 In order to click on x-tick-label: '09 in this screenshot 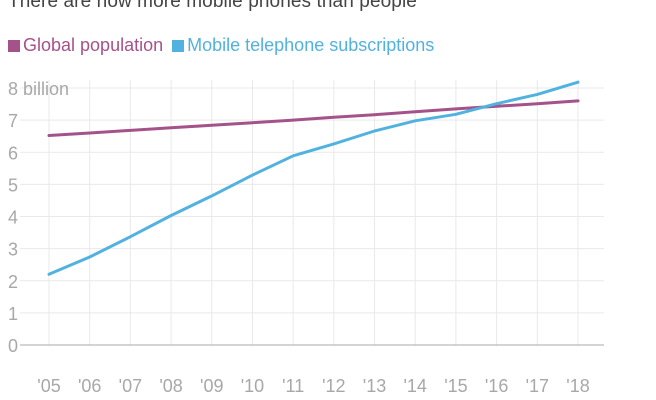, I will do `click(211, 386)`.